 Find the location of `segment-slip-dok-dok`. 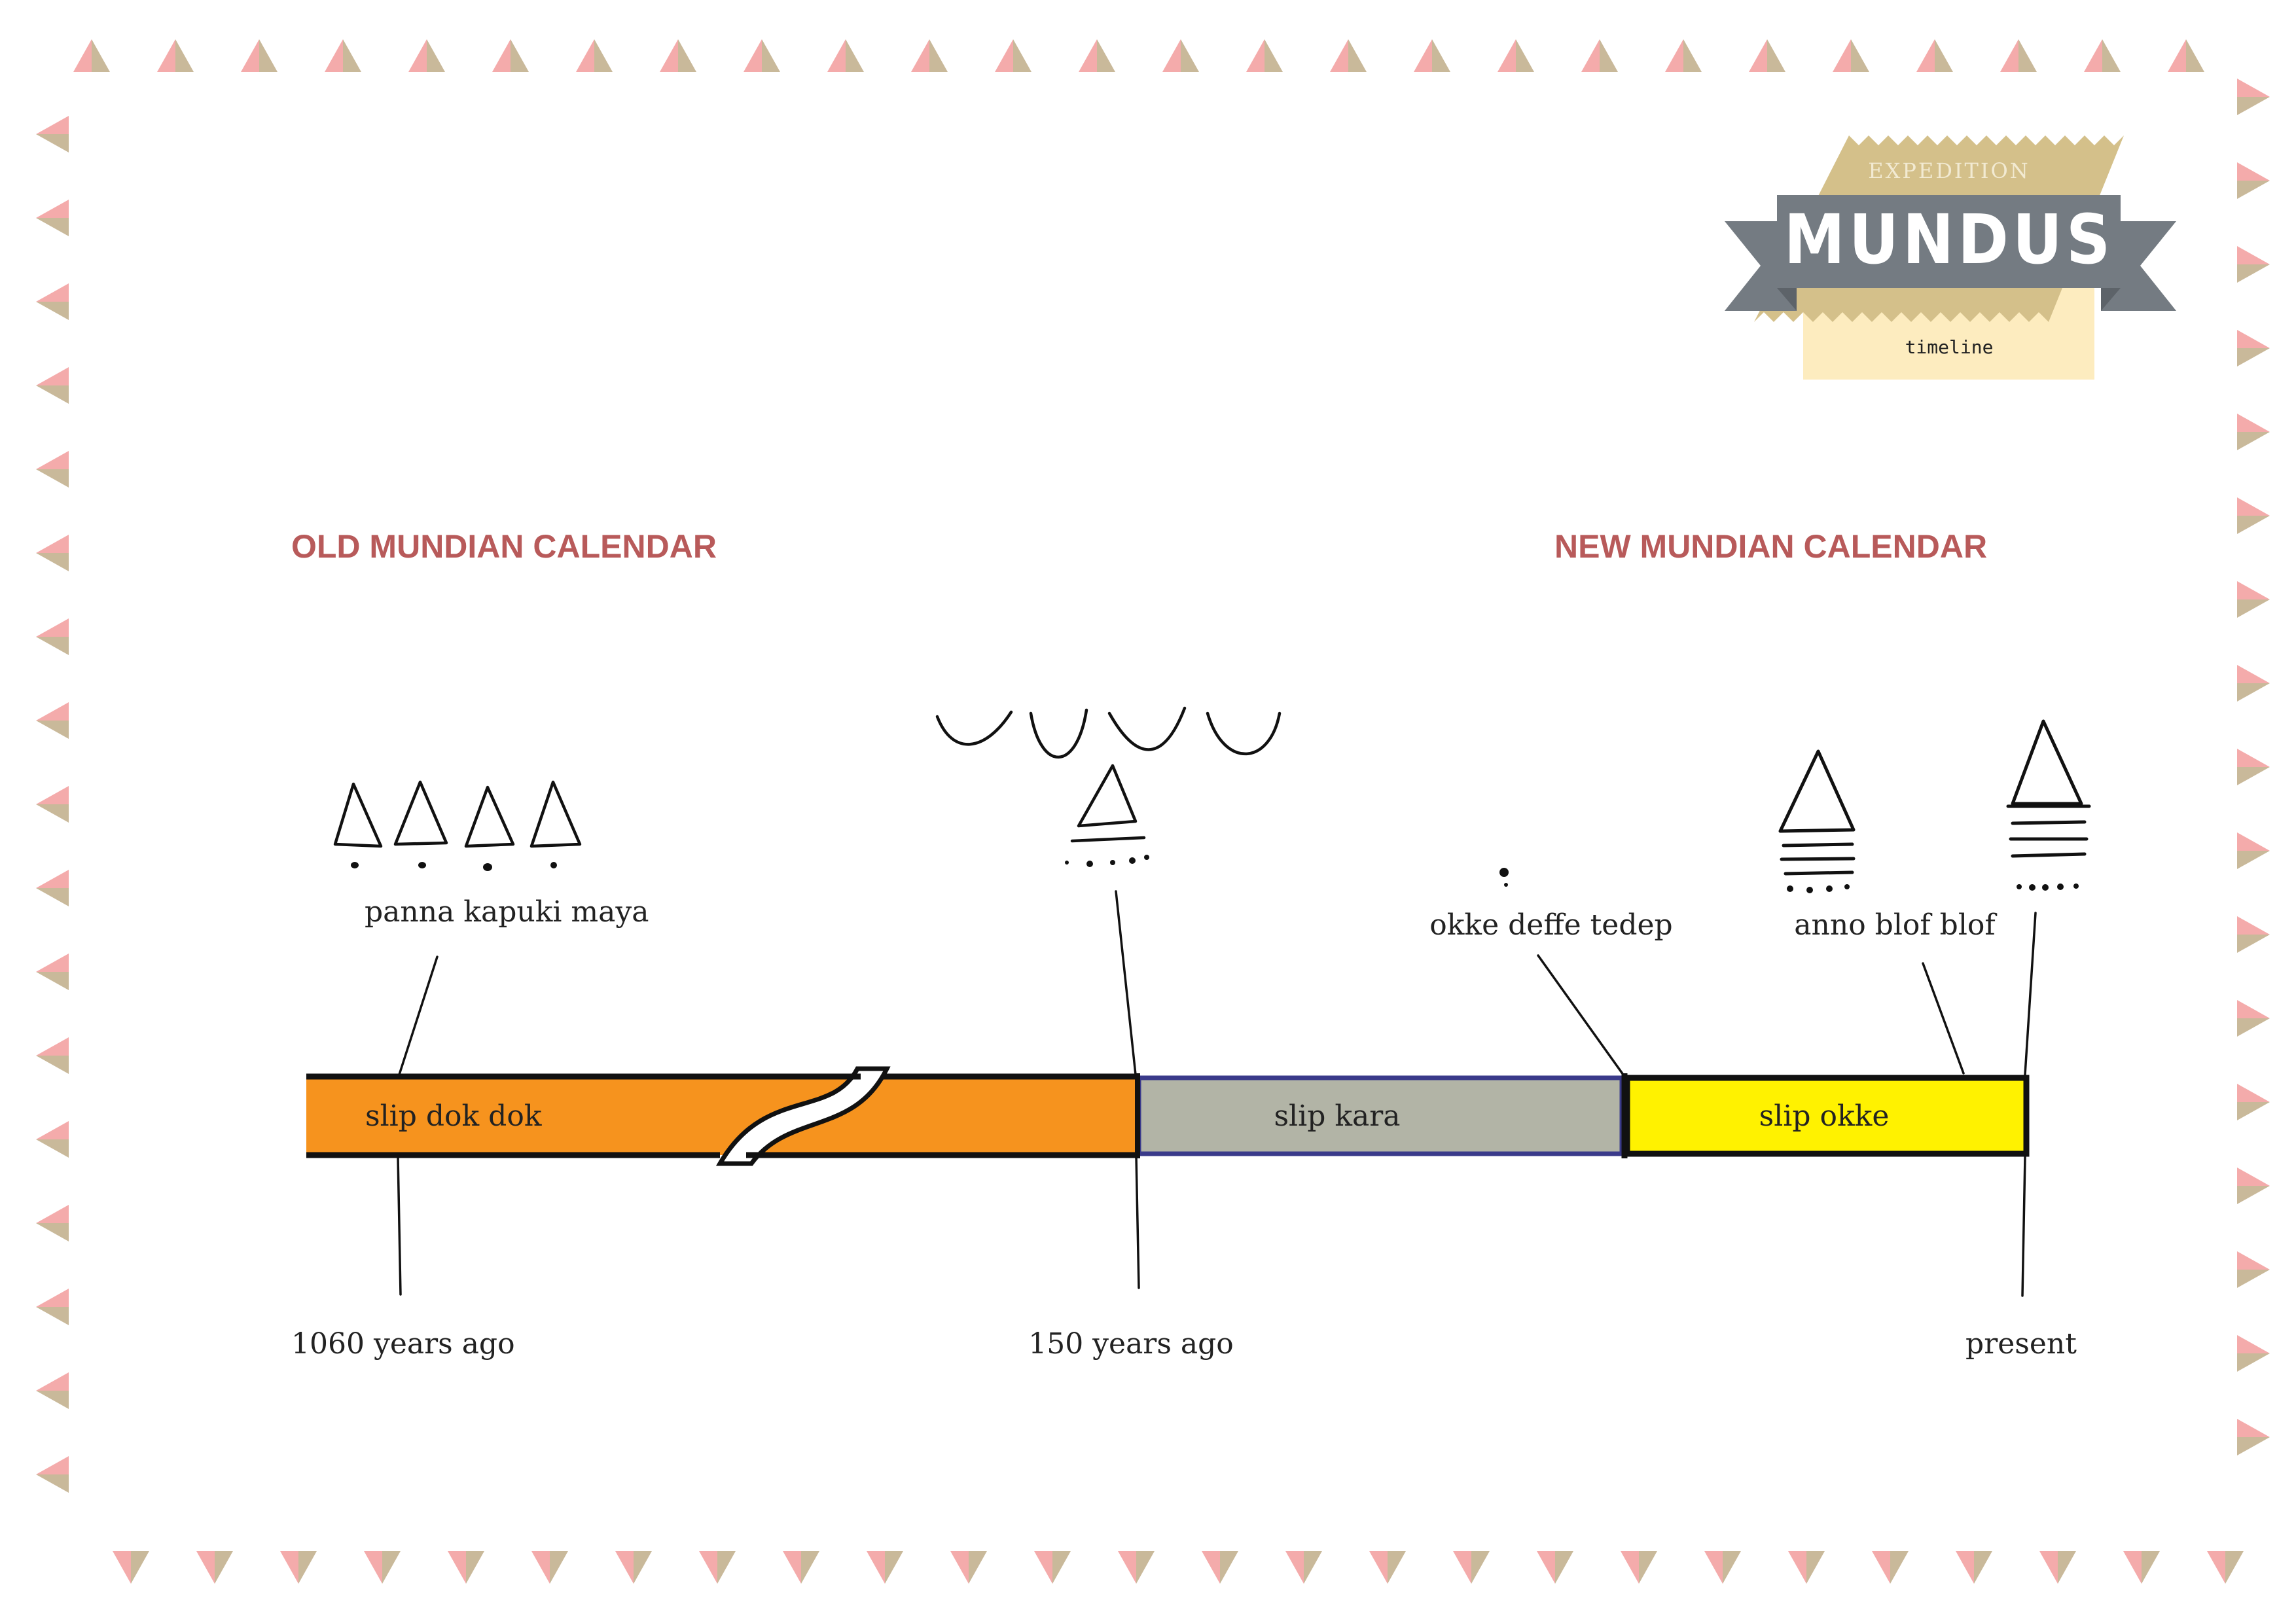

segment-slip-dok-dok is located at coordinates (721, 1116).